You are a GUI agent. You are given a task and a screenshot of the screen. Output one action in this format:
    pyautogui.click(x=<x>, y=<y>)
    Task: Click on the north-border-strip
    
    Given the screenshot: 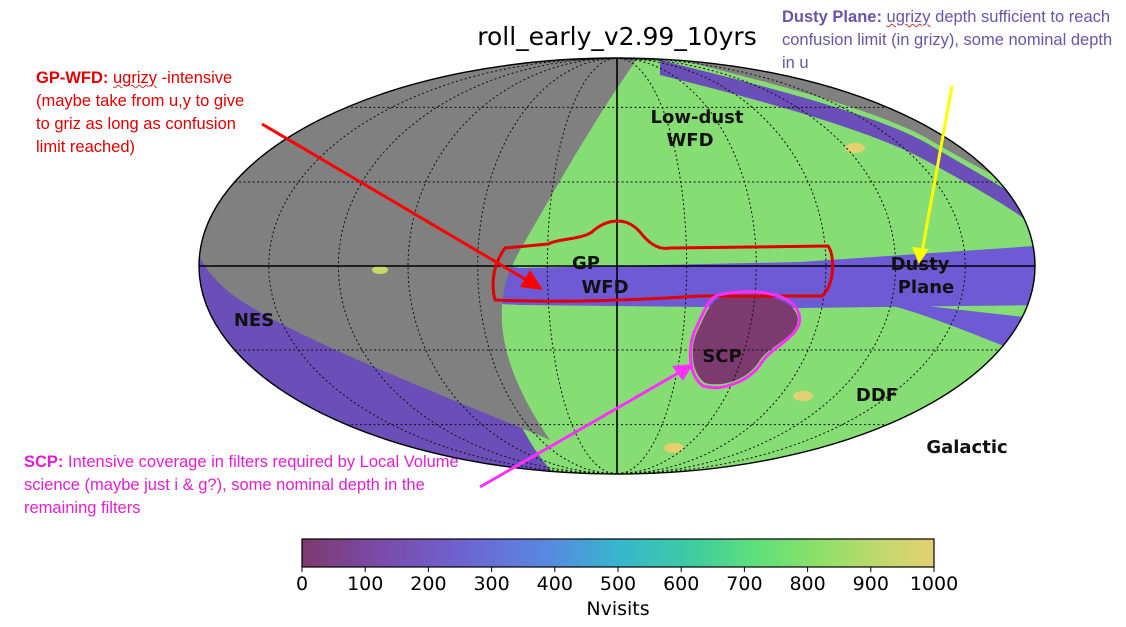 What is the action you would take?
    pyautogui.click(x=847, y=150)
    